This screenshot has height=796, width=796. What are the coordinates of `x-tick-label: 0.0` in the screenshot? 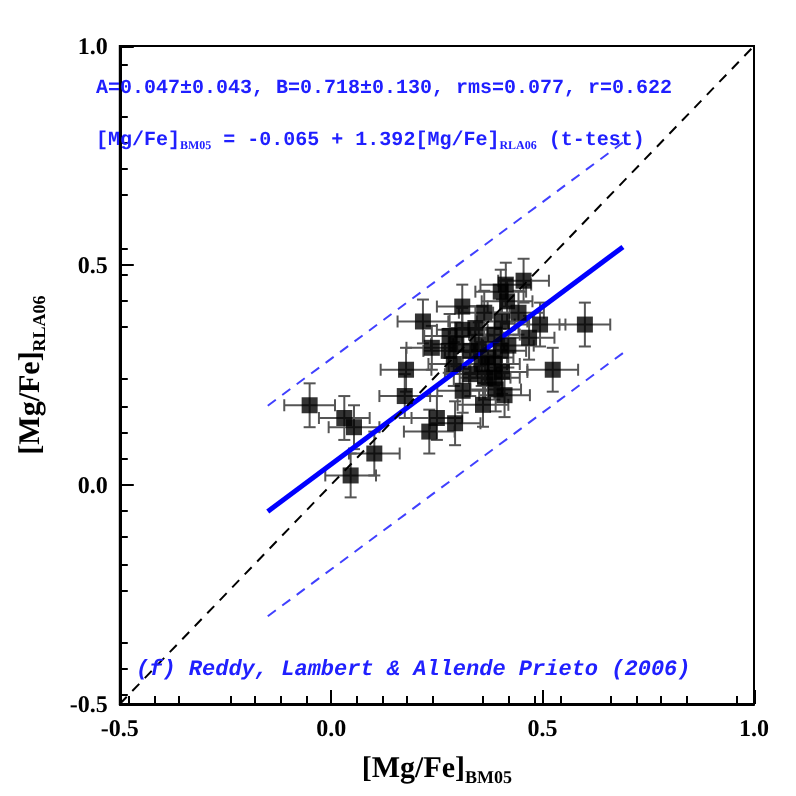 It's located at (331, 728).